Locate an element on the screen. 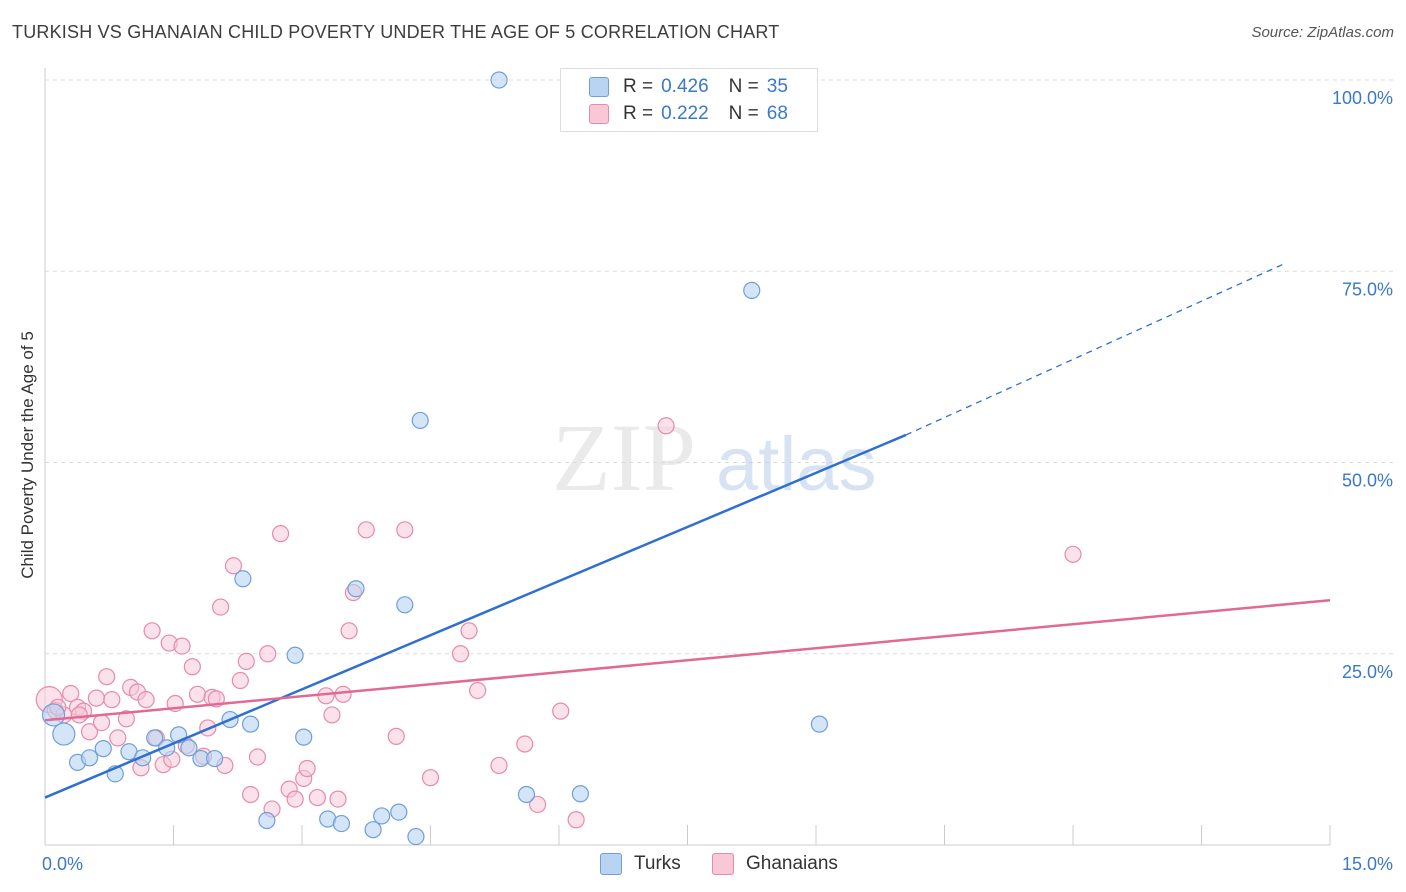 The height and width of the screenshot is (892, 1406). legend-row-turks: R = 0.426 N = 35 is located at coordinates (688, 87).